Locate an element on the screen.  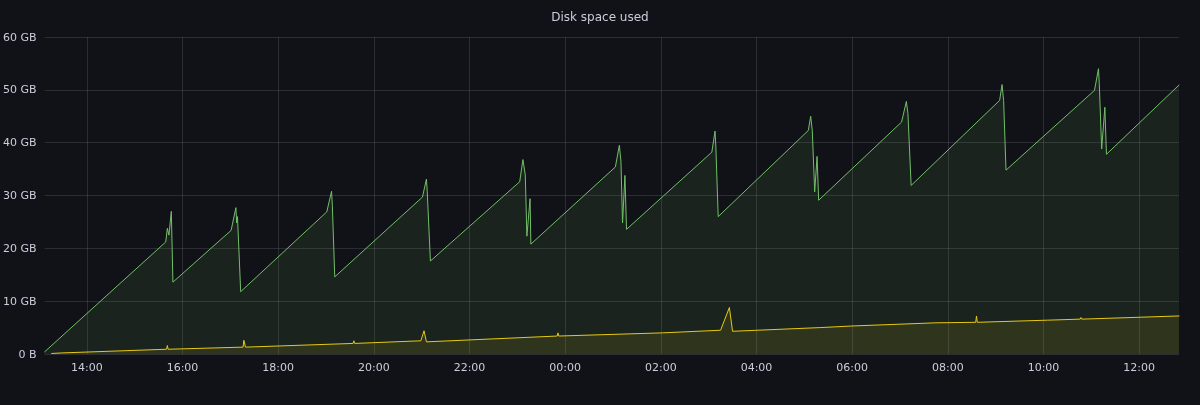
x-tick-label: 00:00 is located at coordinates (565, 367).